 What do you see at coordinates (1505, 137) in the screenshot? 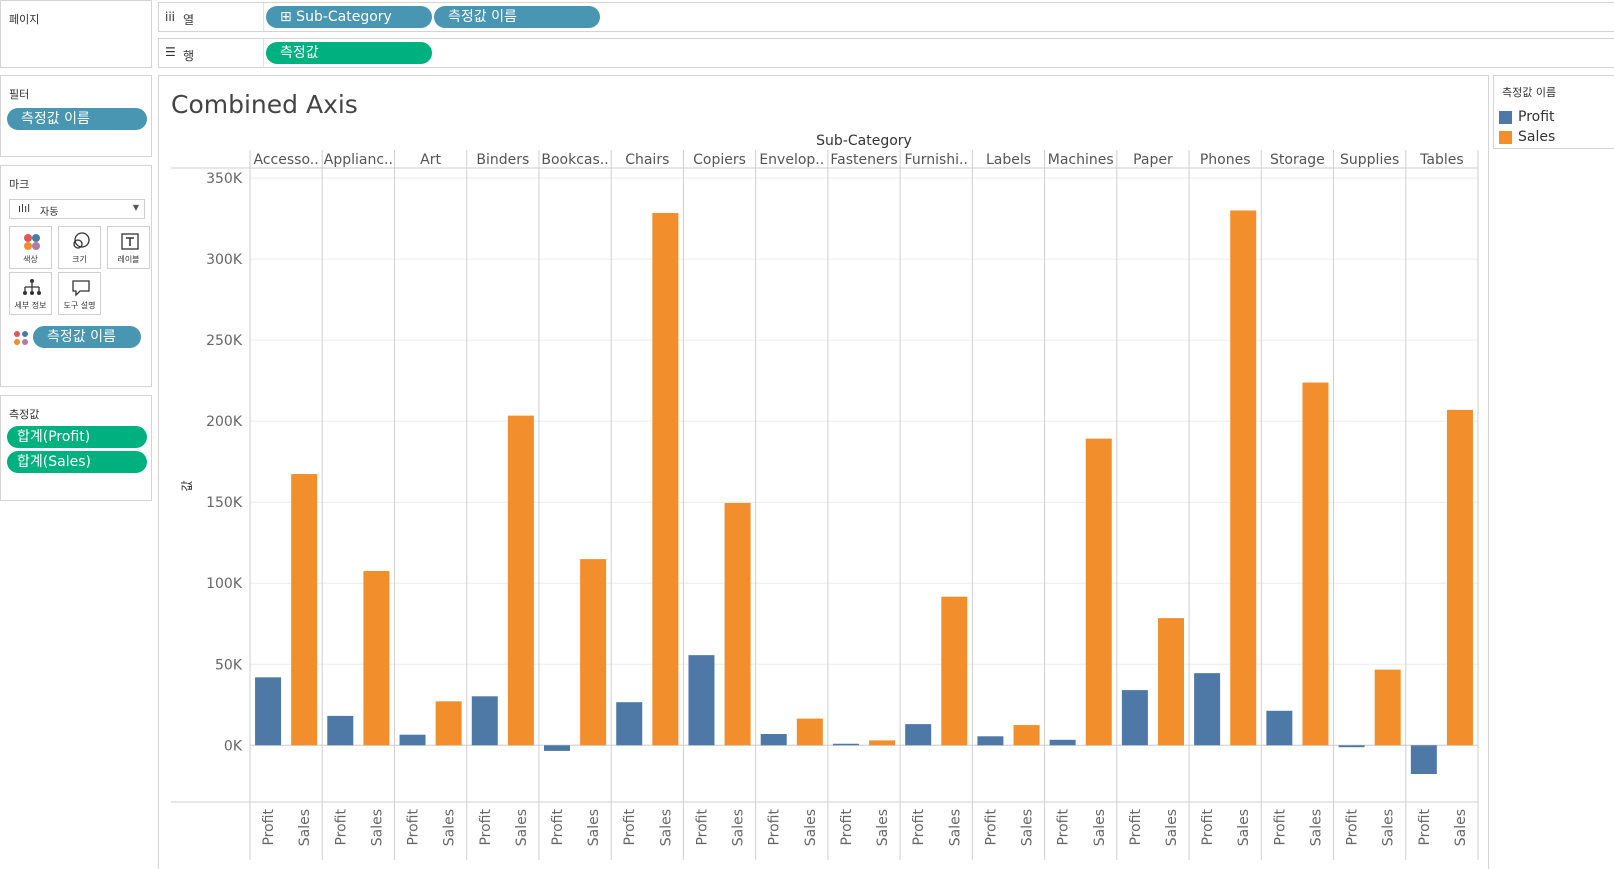
I see `legend-swatch-sales` at bounding box center [1505, 137].